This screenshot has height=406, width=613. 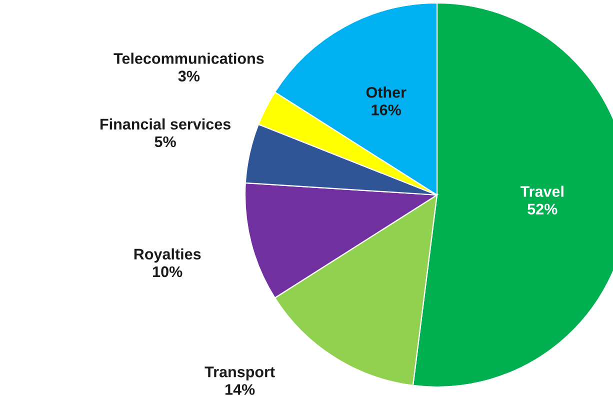 What do you see at coordinates (386, 92) in the screenshot?
I see `slice-label: Other` at bounding box center [386, 92].